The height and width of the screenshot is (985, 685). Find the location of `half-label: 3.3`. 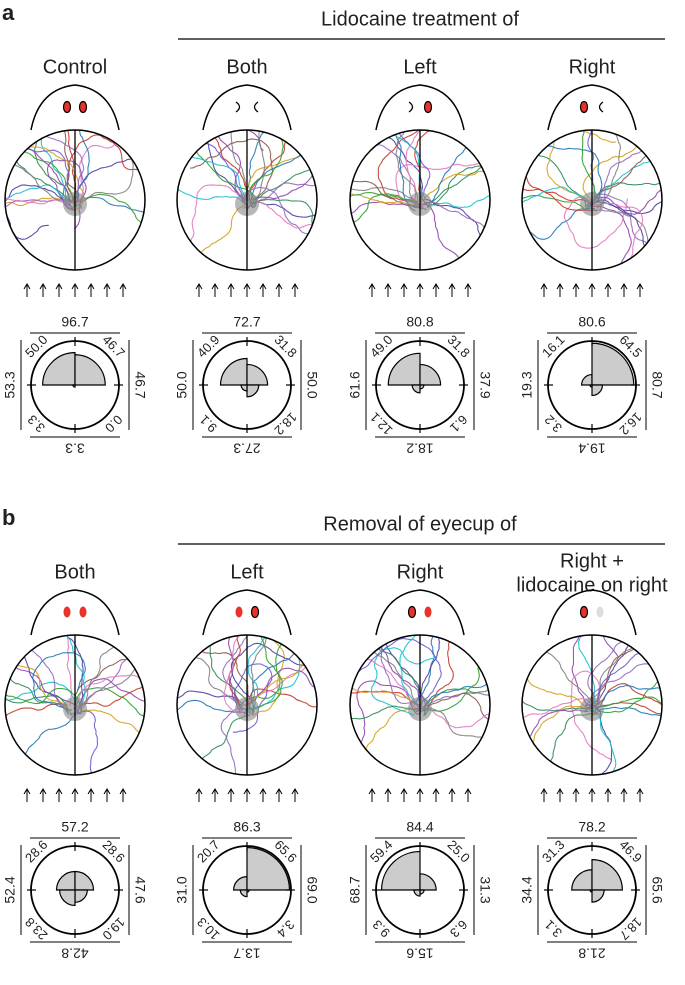

half-label: 3.3 is located at coordinates (75, 448).